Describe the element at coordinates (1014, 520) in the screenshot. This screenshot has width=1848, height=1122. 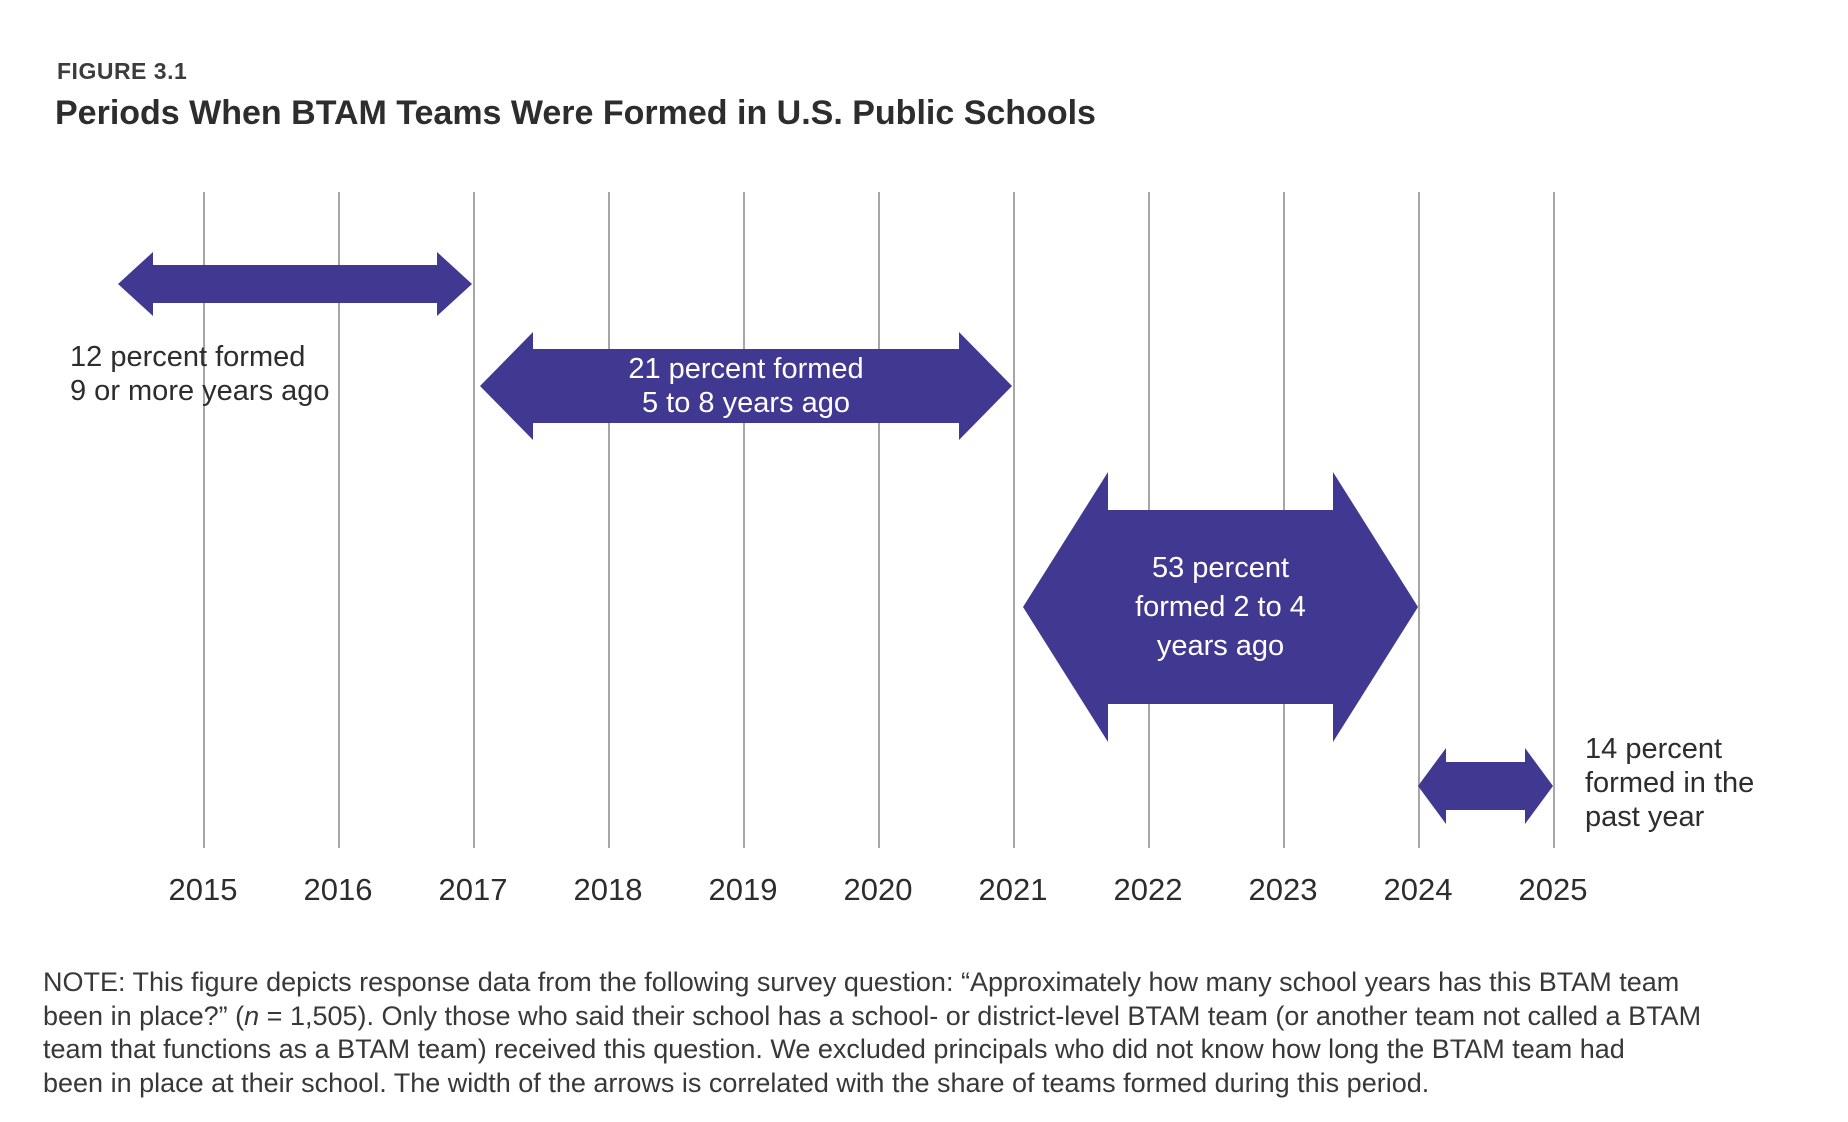
I see `gridline-2021` at that location.